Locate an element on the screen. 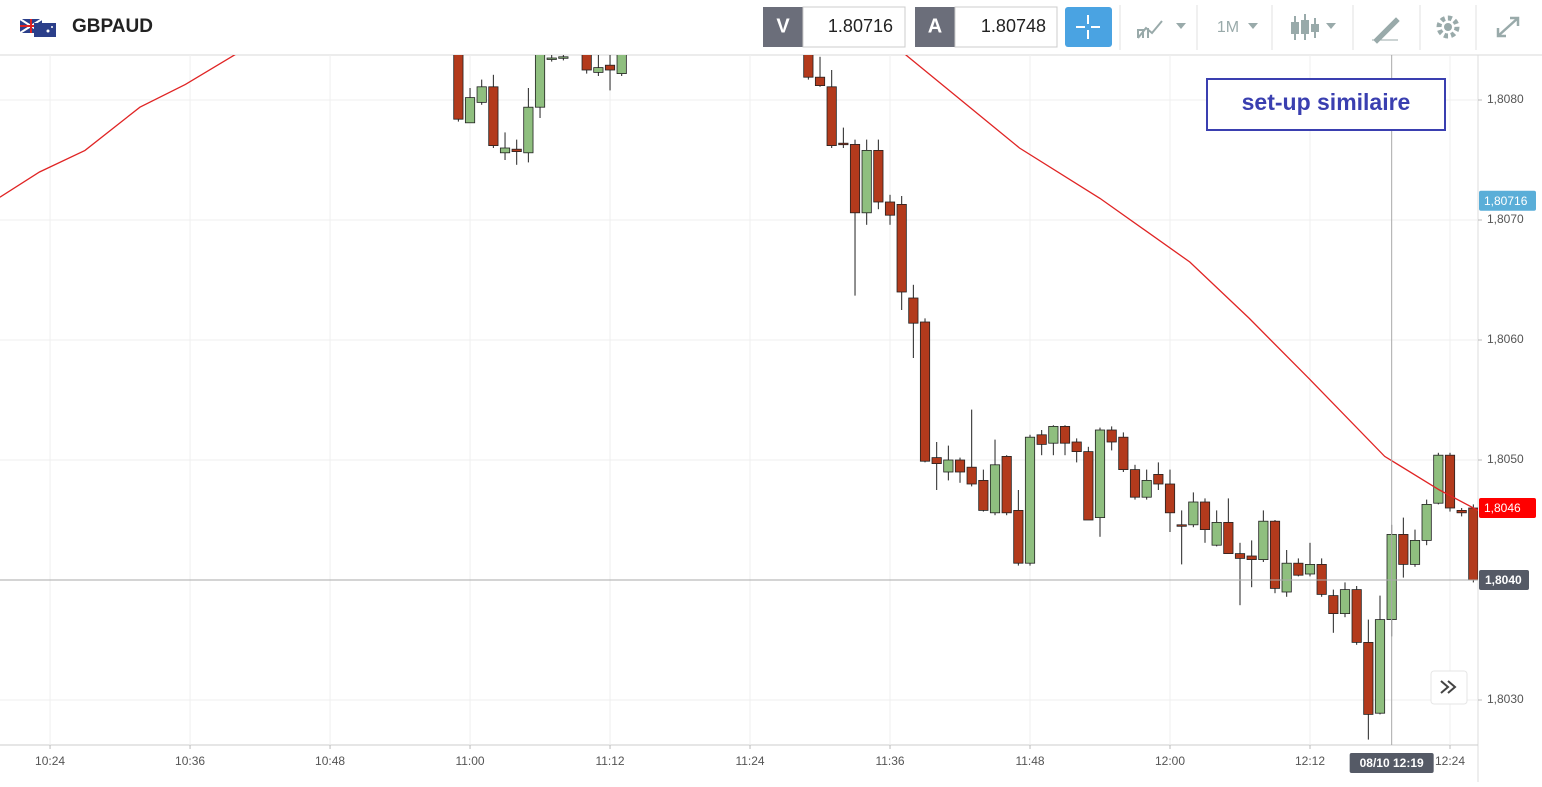 This screenshot has height=787, width=1542. y-tick-label: 1,8030 is located at coordinates (1505, 699).